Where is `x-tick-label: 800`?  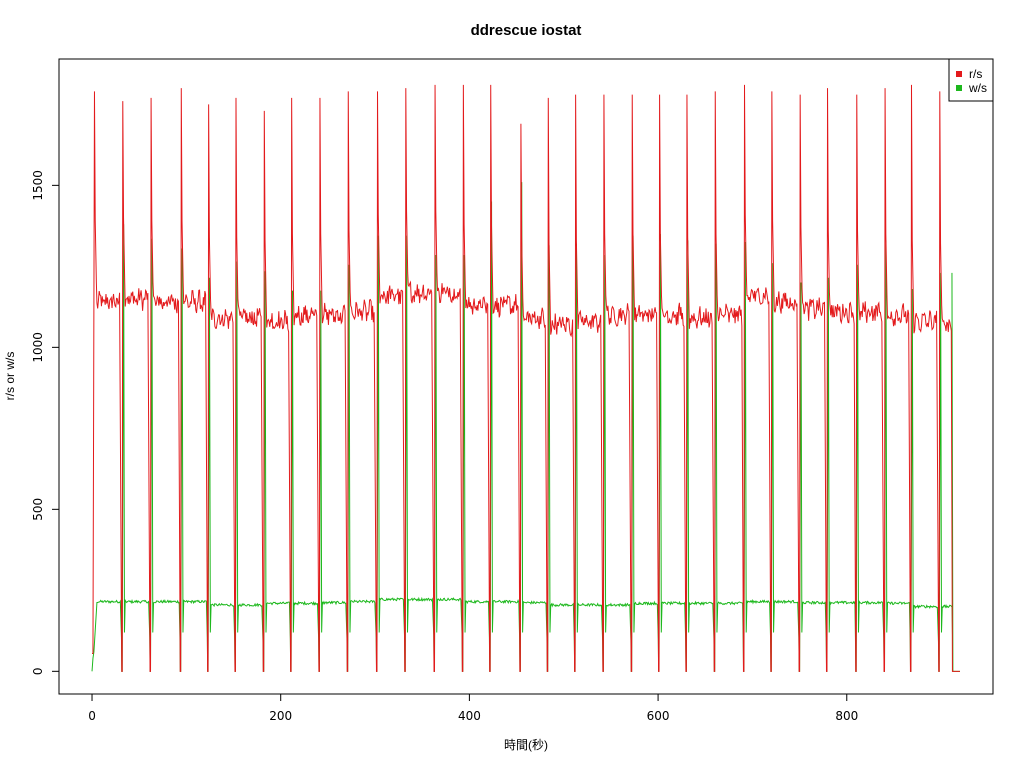
x-tick-label: 800 is located at coordinates (846, 716).